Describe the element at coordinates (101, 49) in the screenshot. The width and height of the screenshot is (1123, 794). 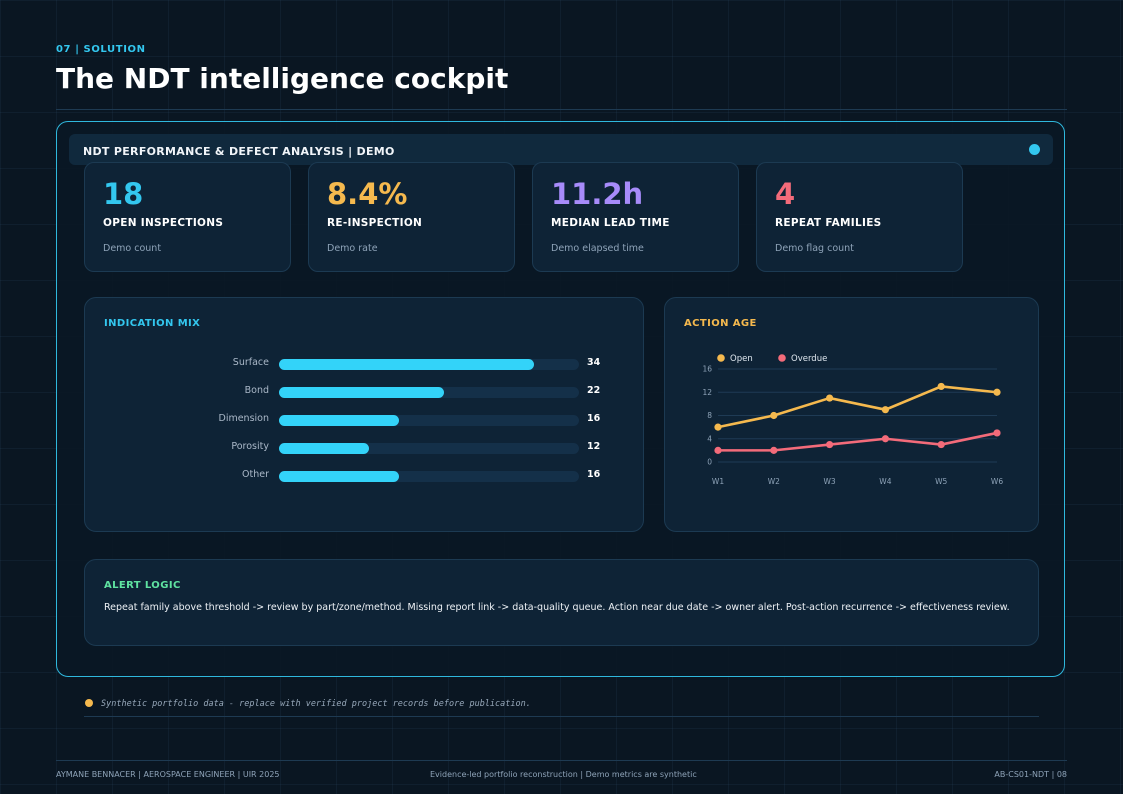
I see `section-kicker: 07 | SOLUTION` at that location.